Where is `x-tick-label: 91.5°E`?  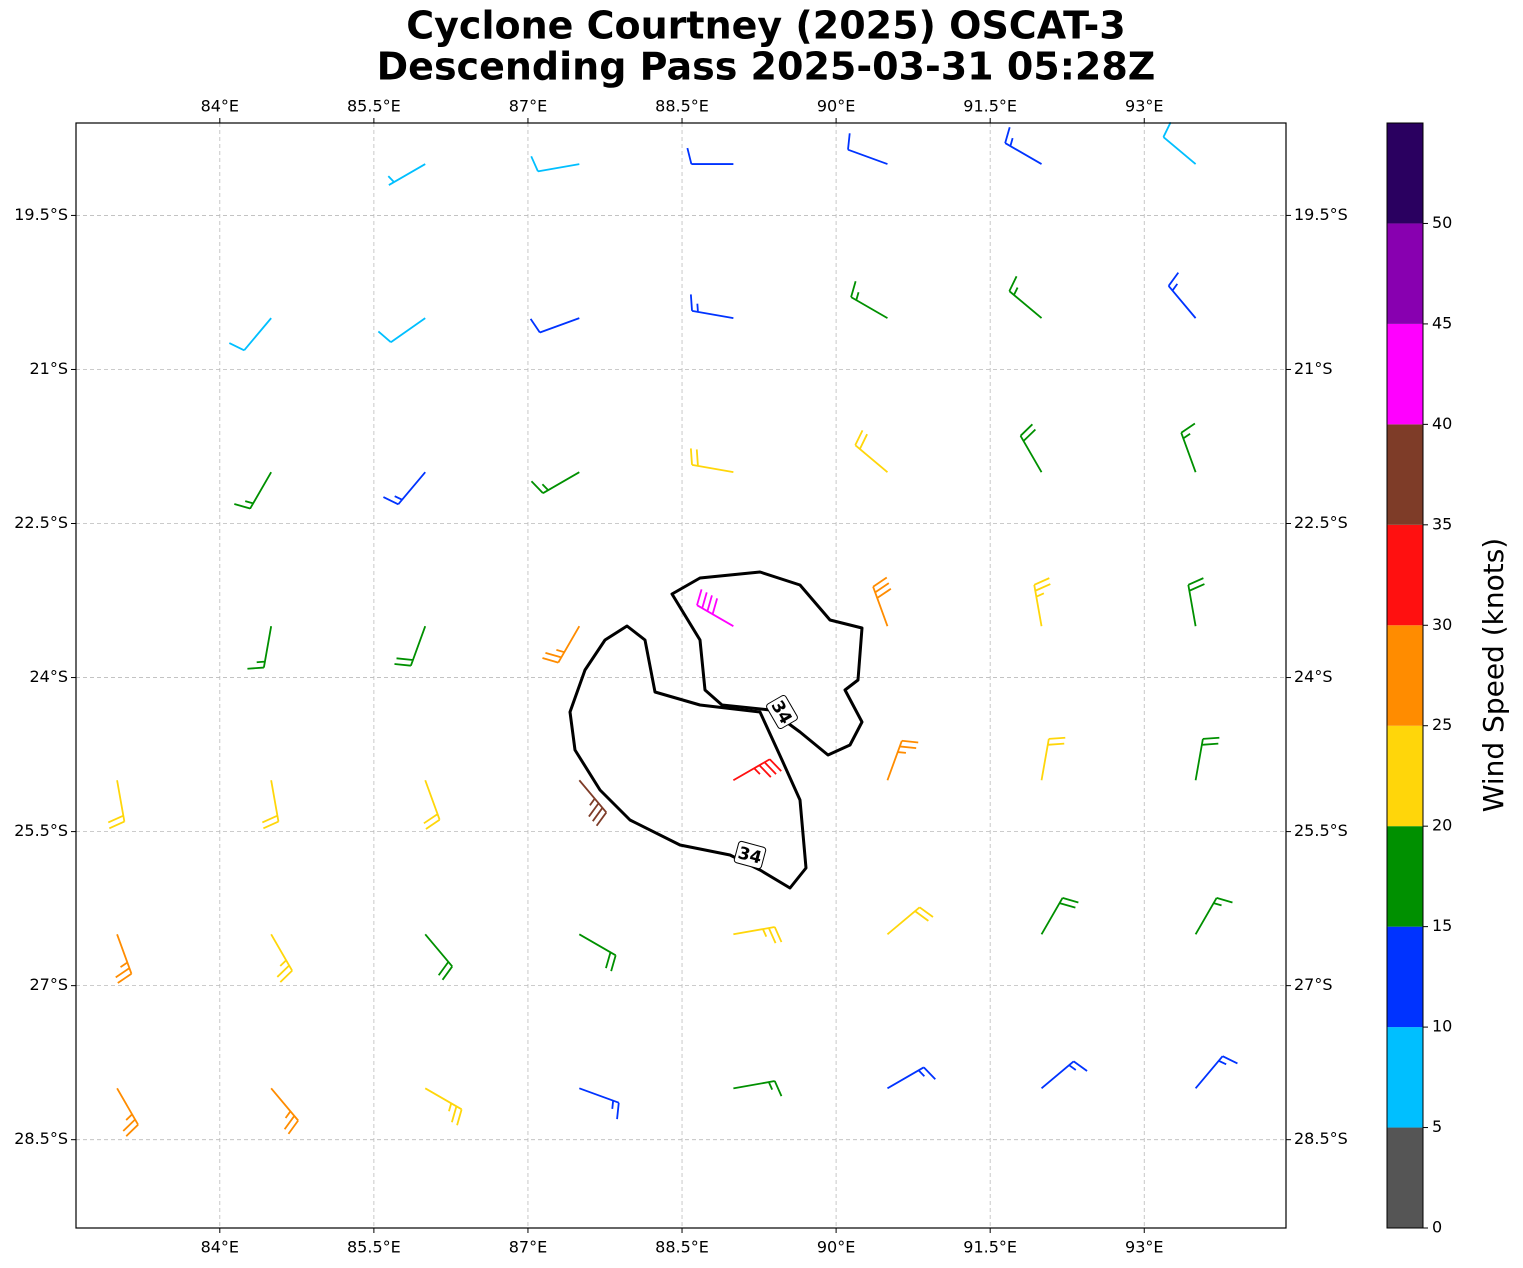
x-tick-label: 91.5°E is located at coordinates (990, 1247).